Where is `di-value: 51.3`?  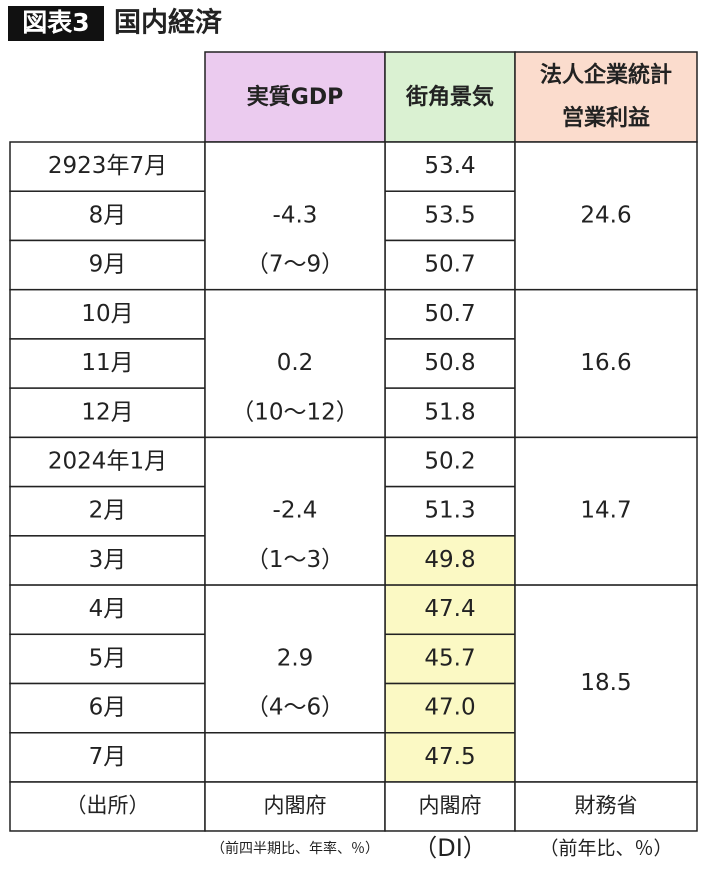
di-value: 51.3 is located at coordinates (449, 511).